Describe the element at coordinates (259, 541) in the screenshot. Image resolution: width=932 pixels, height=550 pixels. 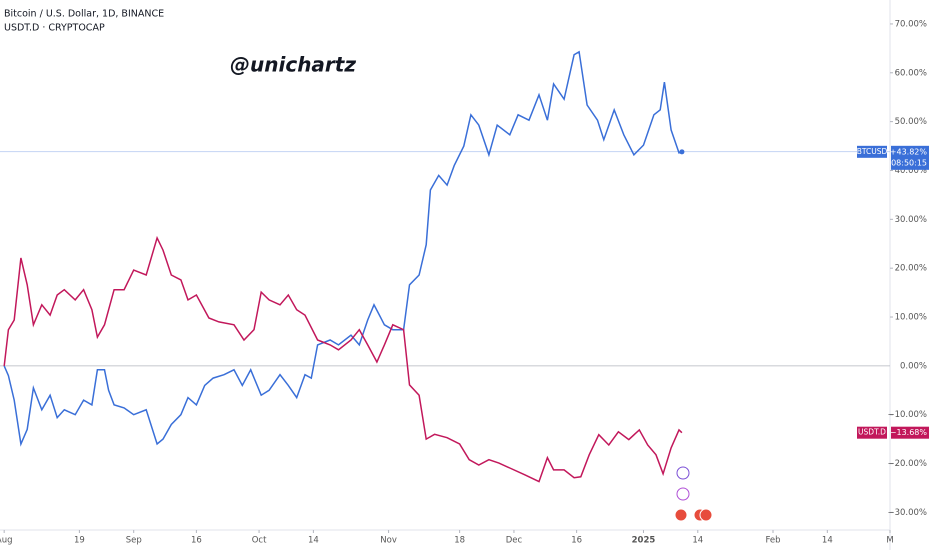
I see `x-tick-label: Oct` at that location.